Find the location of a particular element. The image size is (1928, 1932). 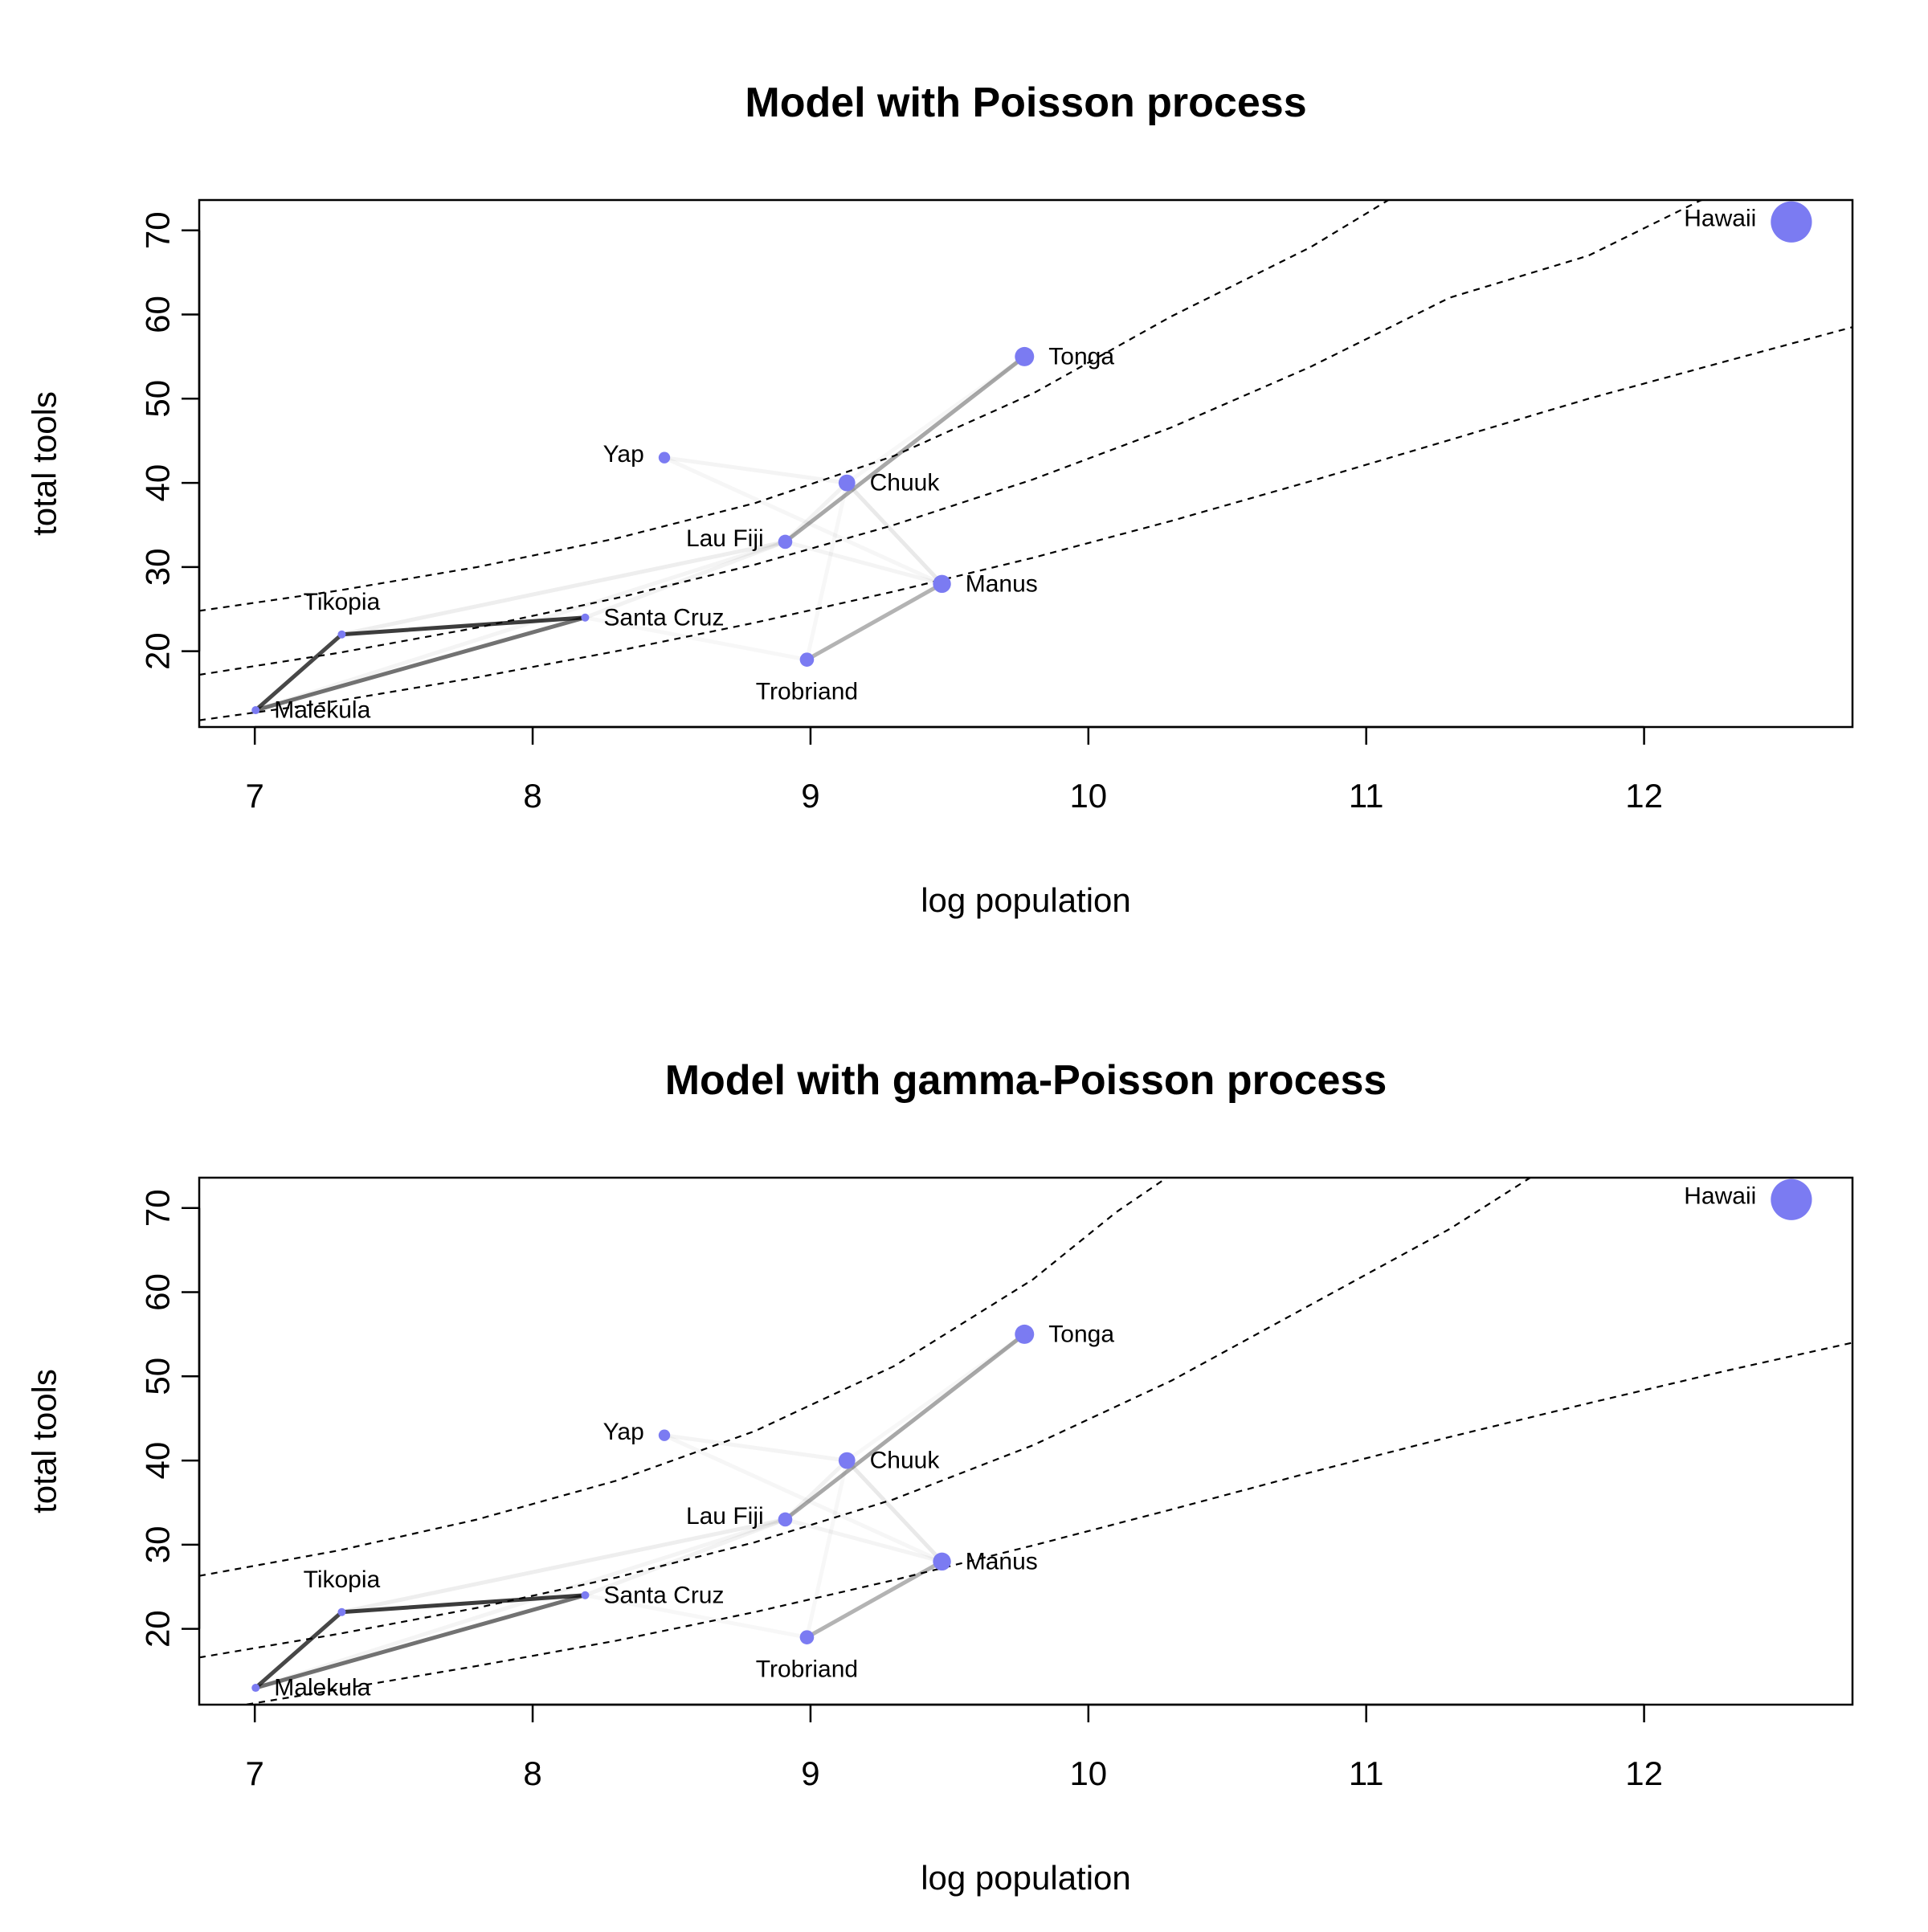

point-label: Tikopia is located at coordinates (342, 1579).